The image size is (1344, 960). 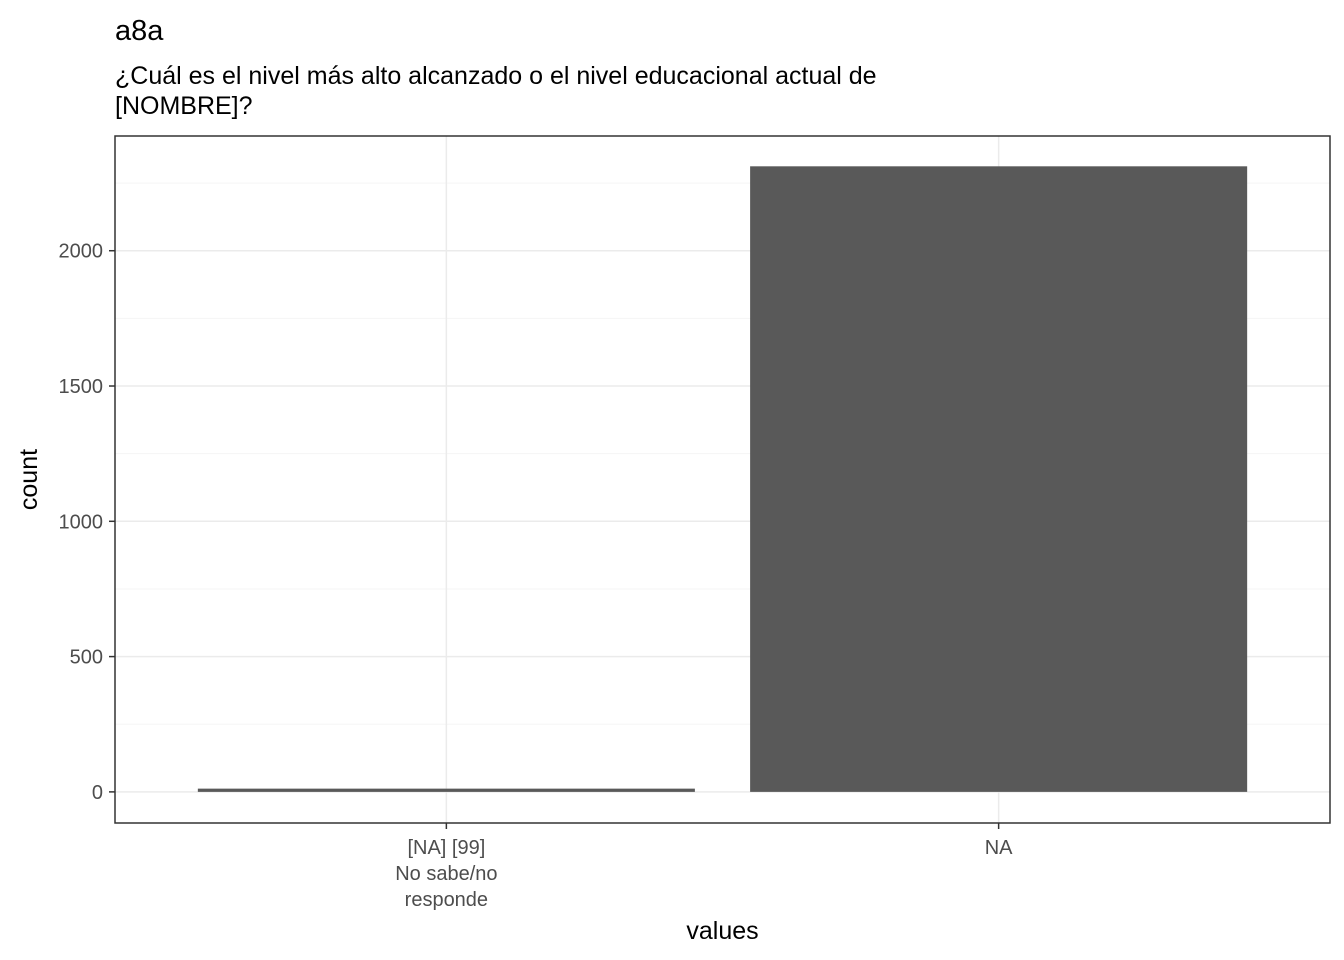 What do you see at coordinates (81, 522) in the screenshot?
I see `y-tick-label: 1000` at bounding box center [81, 522].